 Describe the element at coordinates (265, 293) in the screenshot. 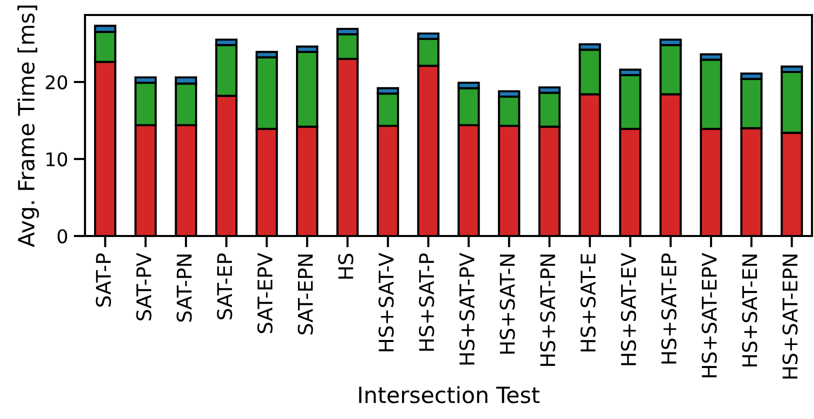

I see `x-tick-label: SAT-EPV` at that location.